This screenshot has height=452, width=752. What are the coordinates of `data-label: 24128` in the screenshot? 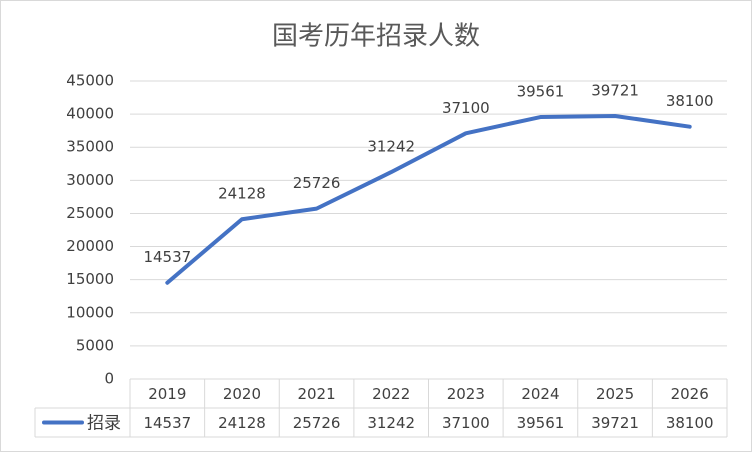 It's located at (242, 194).